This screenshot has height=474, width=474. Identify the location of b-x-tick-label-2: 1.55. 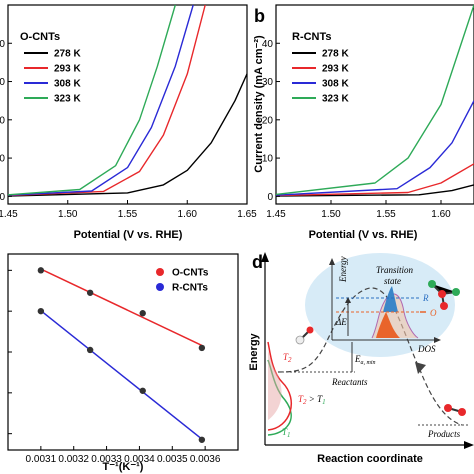
(386, 214).